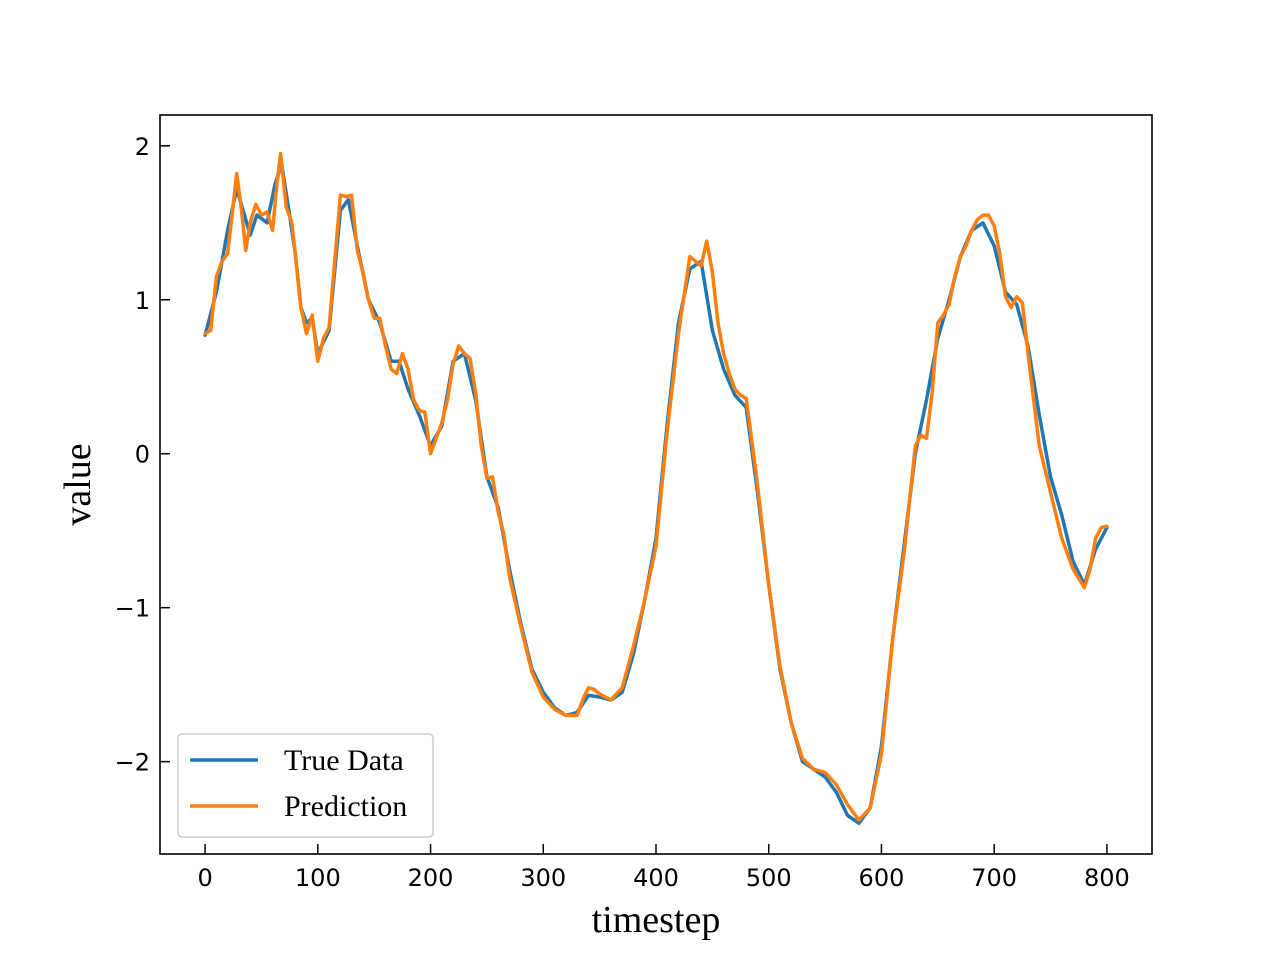 This screenshot has height=960, width=1280. Describe the element at coordinates (305, 785) in the screenshot. I see `legend: True Data Prediction` at that location.